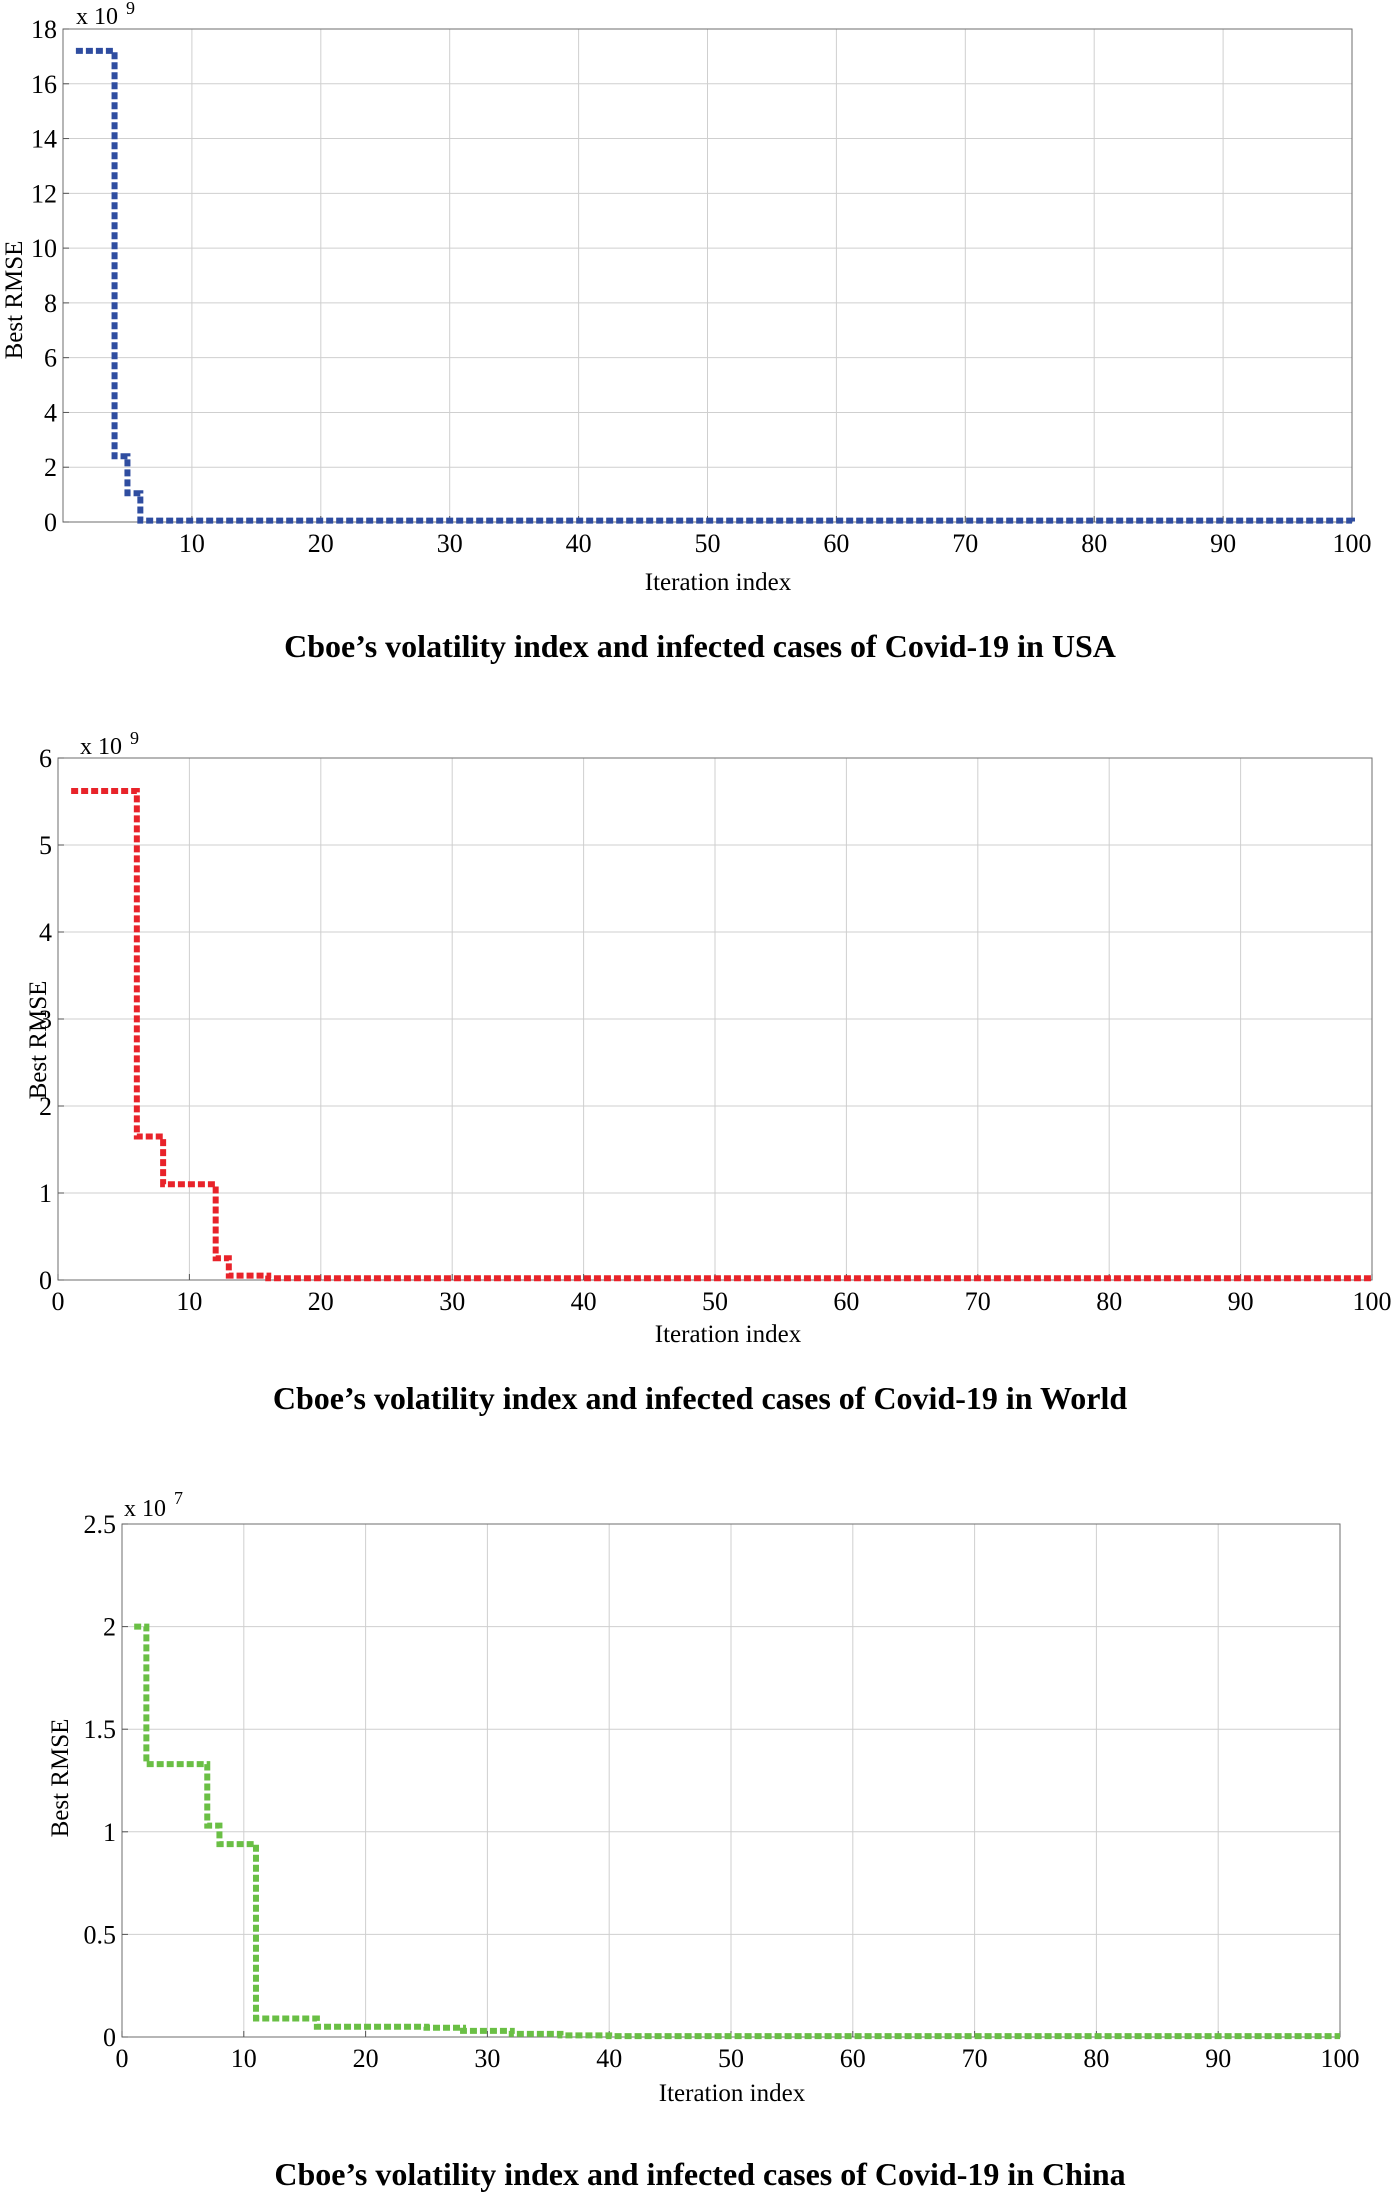  What do you see at coordinates (178, 1498) in the screenshot?
I see `y-multiplier-exponent: 7` at bounding box center [178, 1498].